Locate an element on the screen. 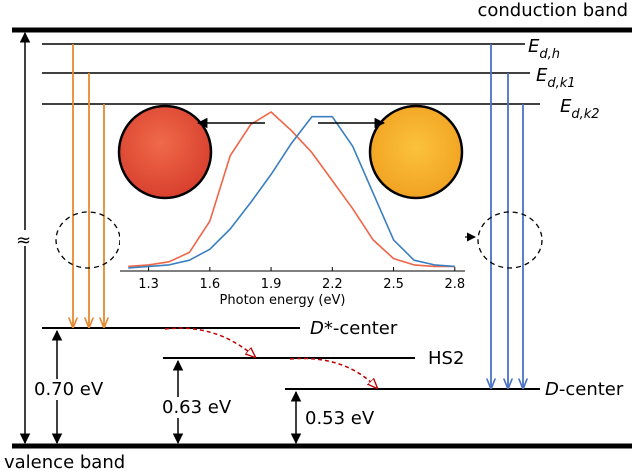  x-tick-label: 2.5 is located at coordinates (393, 284).